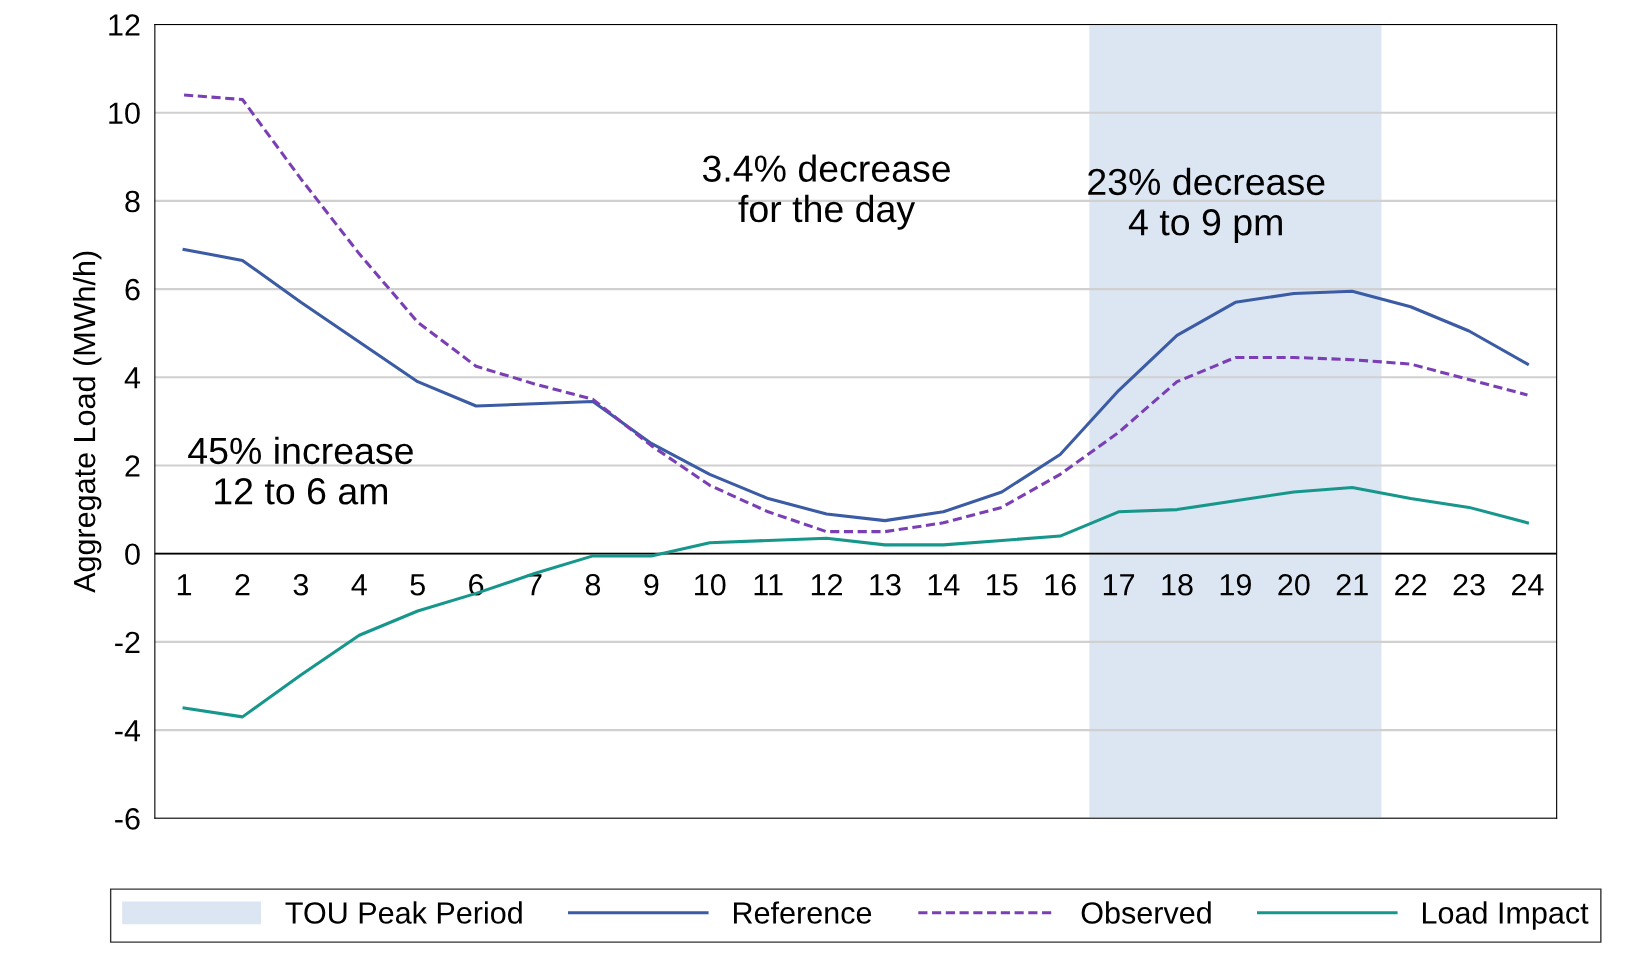 The width and height of the screenshot is (1630, 980). What do you see at coordinates (827, 584) in the screenshot?
I see `x-tick-label: 12` at bounding box center [827, 584].